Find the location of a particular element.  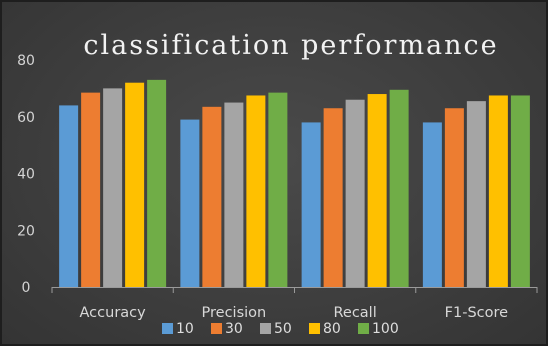

x-category-label: F1-Score is located at coordinates (476, 313).